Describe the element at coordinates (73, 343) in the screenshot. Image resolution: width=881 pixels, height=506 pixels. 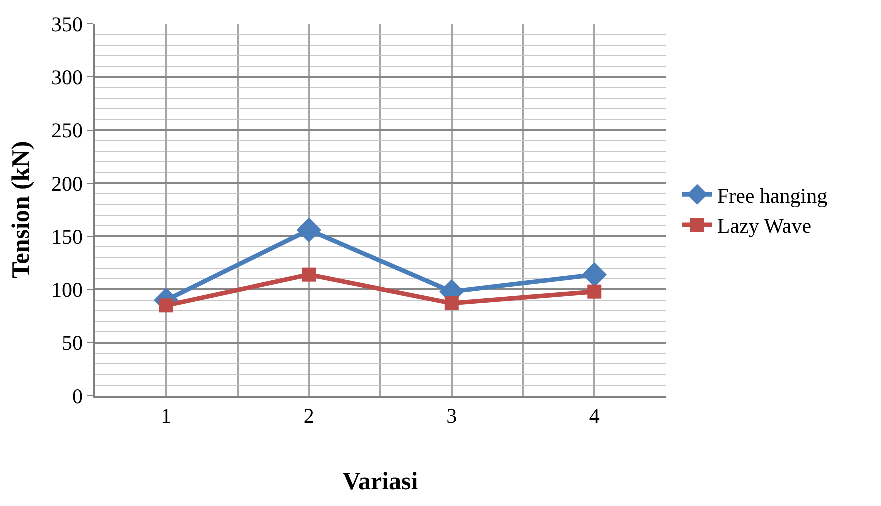
I see `y-tick-label: 50` at that location.